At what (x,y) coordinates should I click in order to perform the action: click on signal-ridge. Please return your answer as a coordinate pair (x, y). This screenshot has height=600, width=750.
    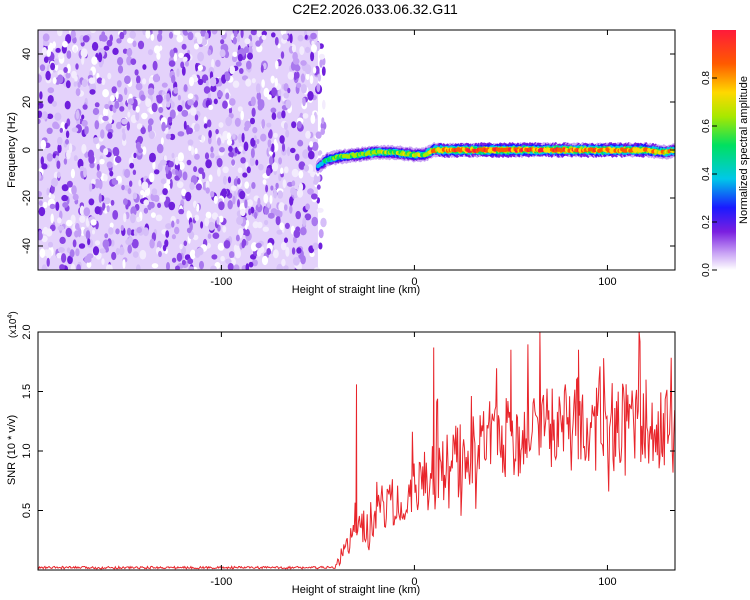
    Looking at the image, I should click on (495, 158).